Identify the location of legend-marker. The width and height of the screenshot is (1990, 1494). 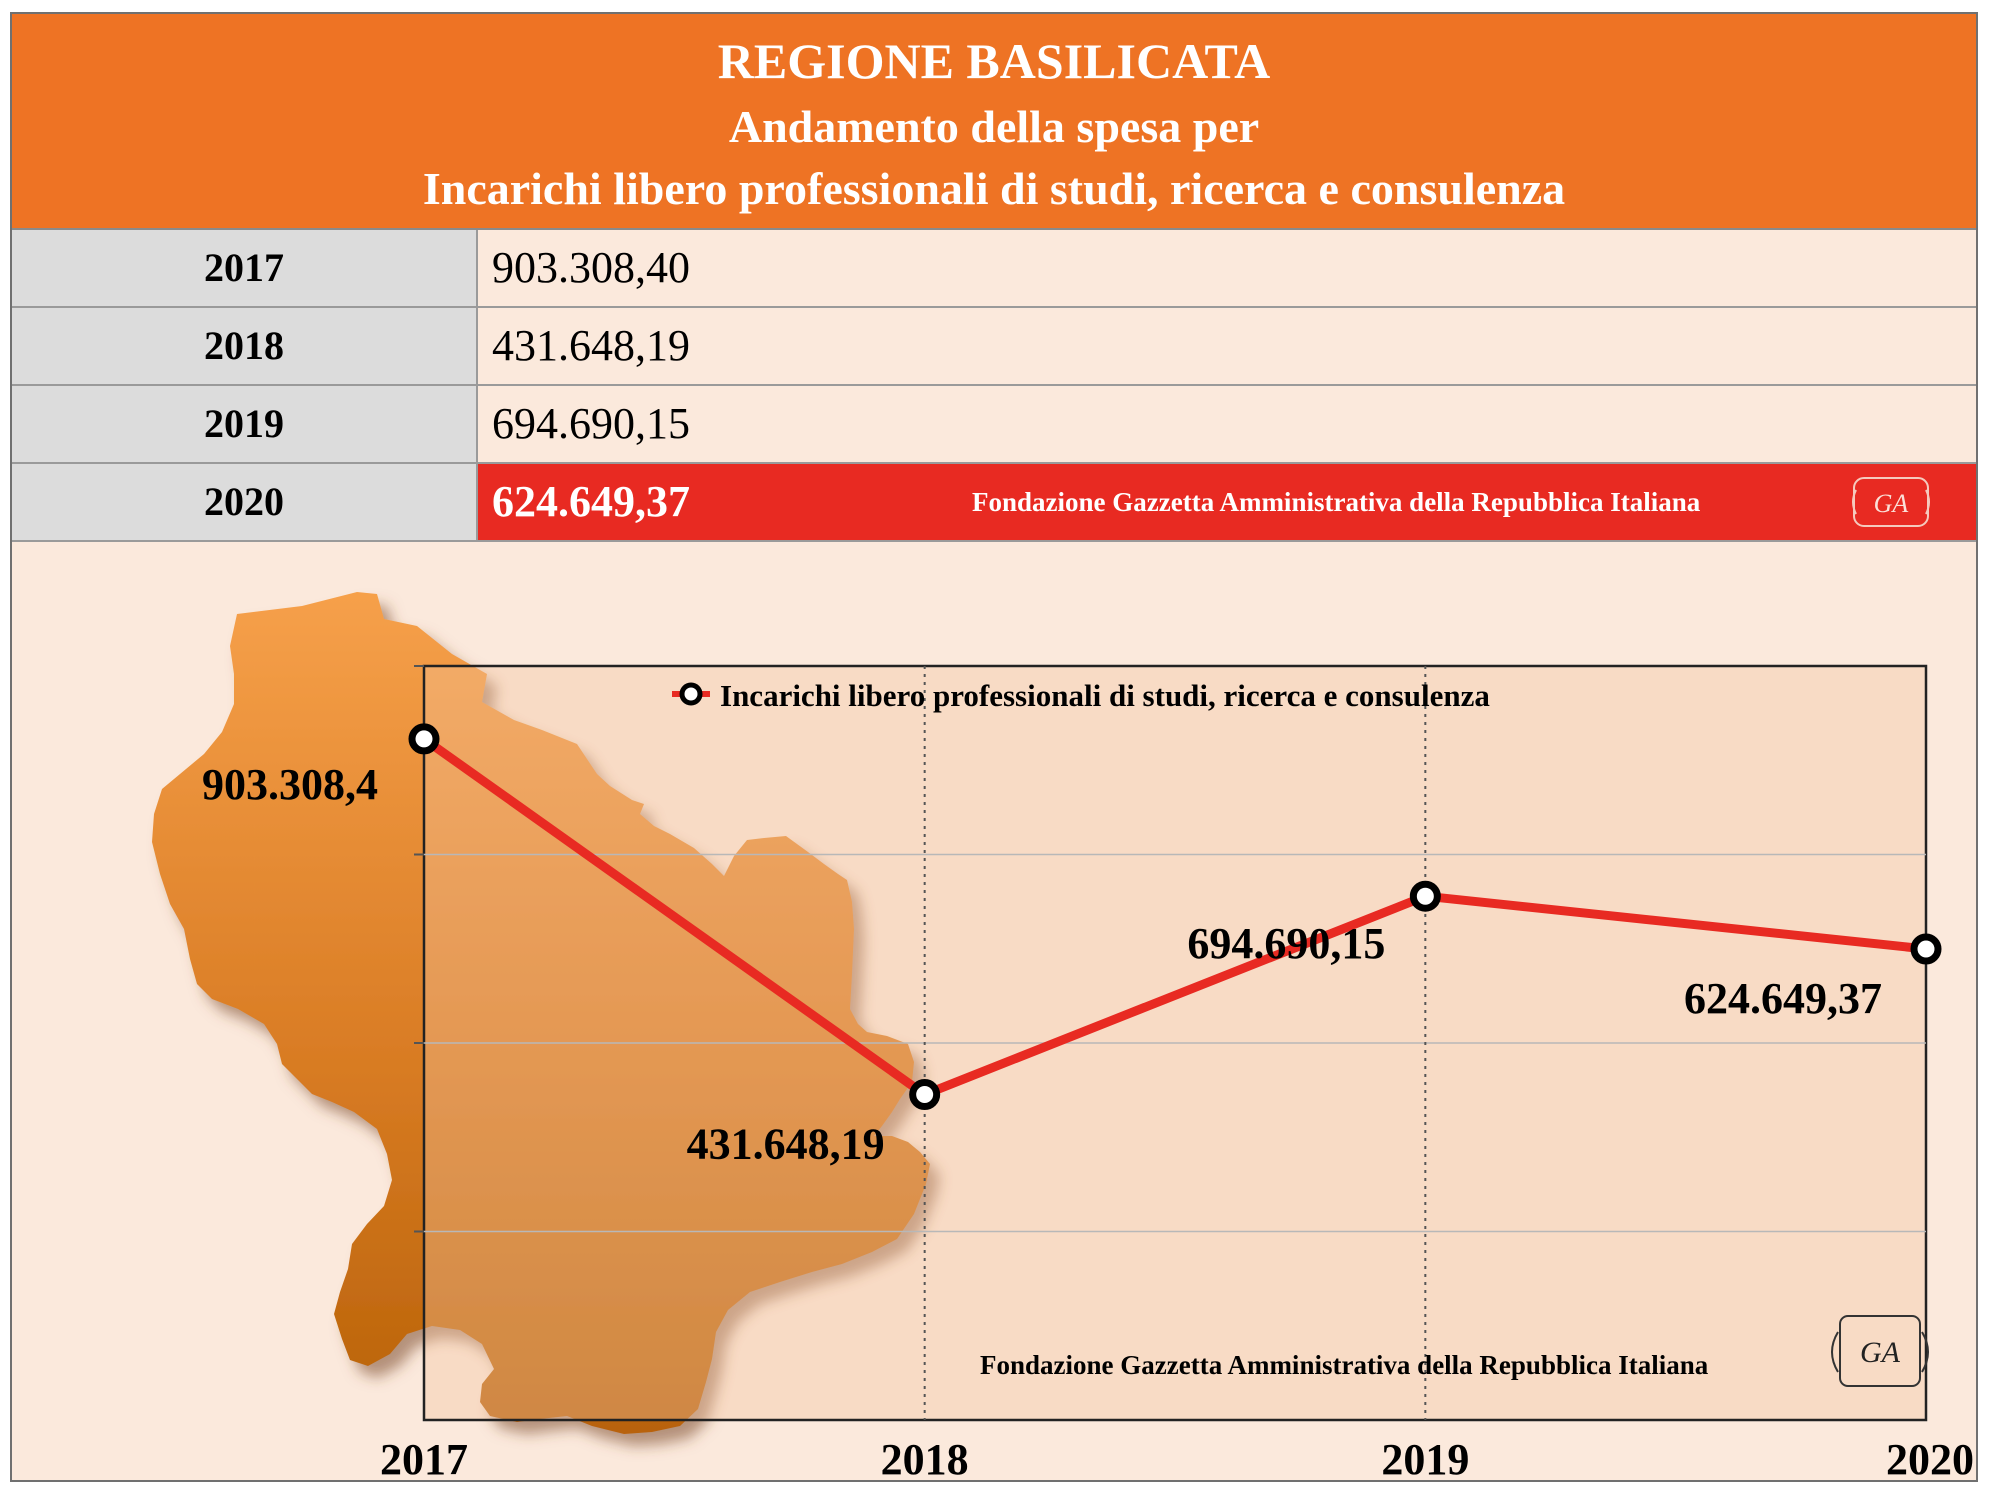
(691, 694).